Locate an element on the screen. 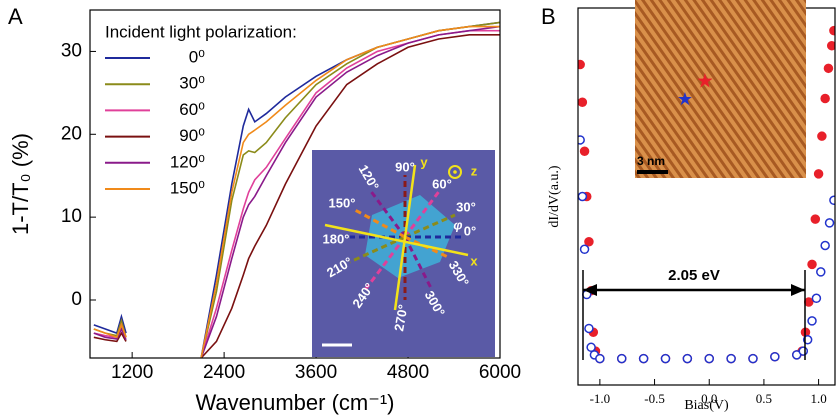 The width and height of the screenshot is (840, 420). x-axis-label: Wavenumber (cm⁻¹) is located at coordinates (294, 402).